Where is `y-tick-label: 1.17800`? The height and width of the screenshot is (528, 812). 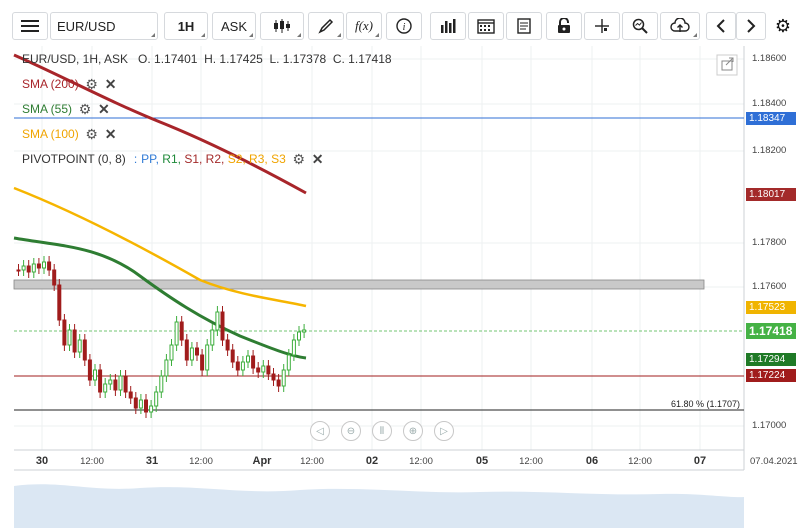 y-tick-label: 1.17800 is located at coordinates (769, 242).